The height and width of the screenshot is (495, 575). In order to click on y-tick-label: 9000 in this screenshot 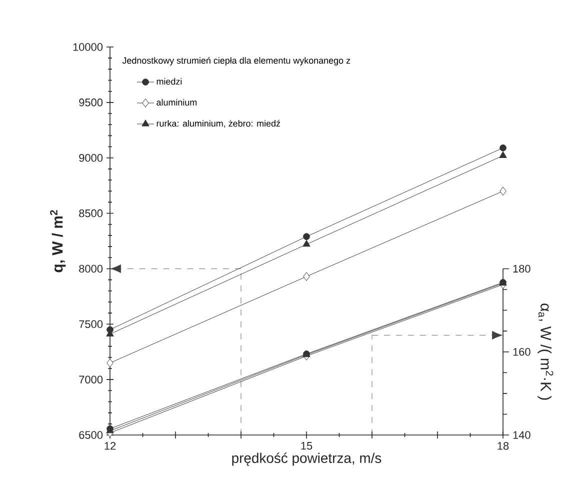, I will do `click(91, 158)`.